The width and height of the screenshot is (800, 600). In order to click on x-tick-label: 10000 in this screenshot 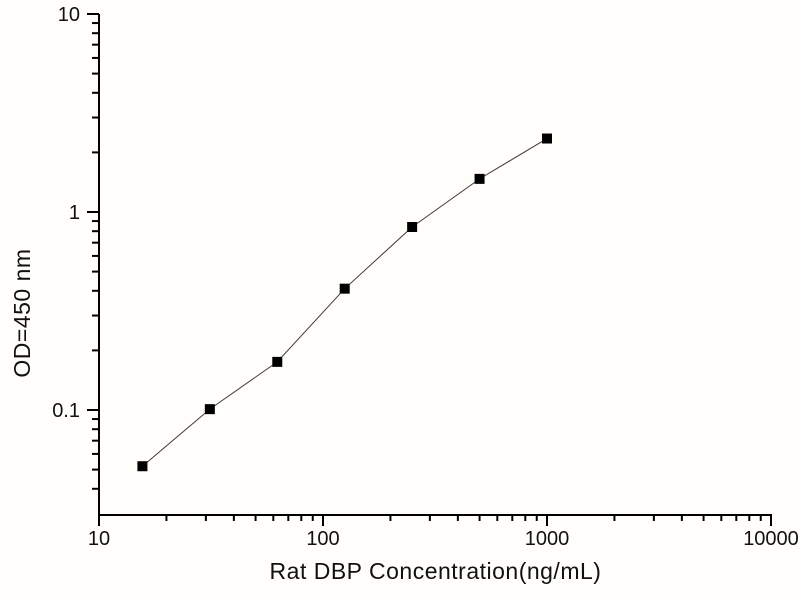, I will do `click(771, 539)`.